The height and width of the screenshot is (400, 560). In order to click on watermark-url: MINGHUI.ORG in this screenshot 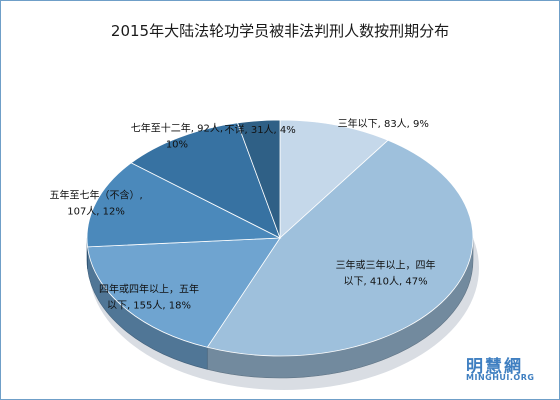, I will do `click(500, 377)`.